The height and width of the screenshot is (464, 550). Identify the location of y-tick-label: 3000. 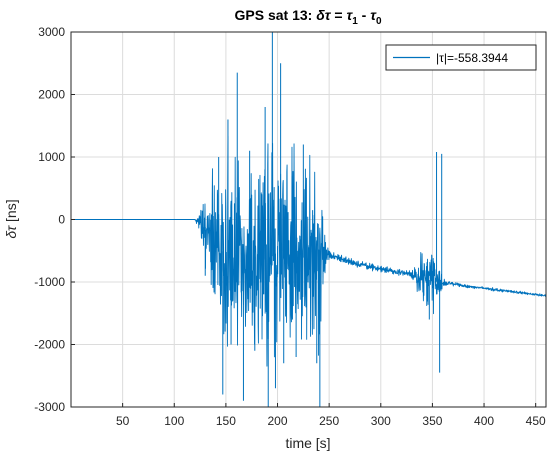
(51, 32).